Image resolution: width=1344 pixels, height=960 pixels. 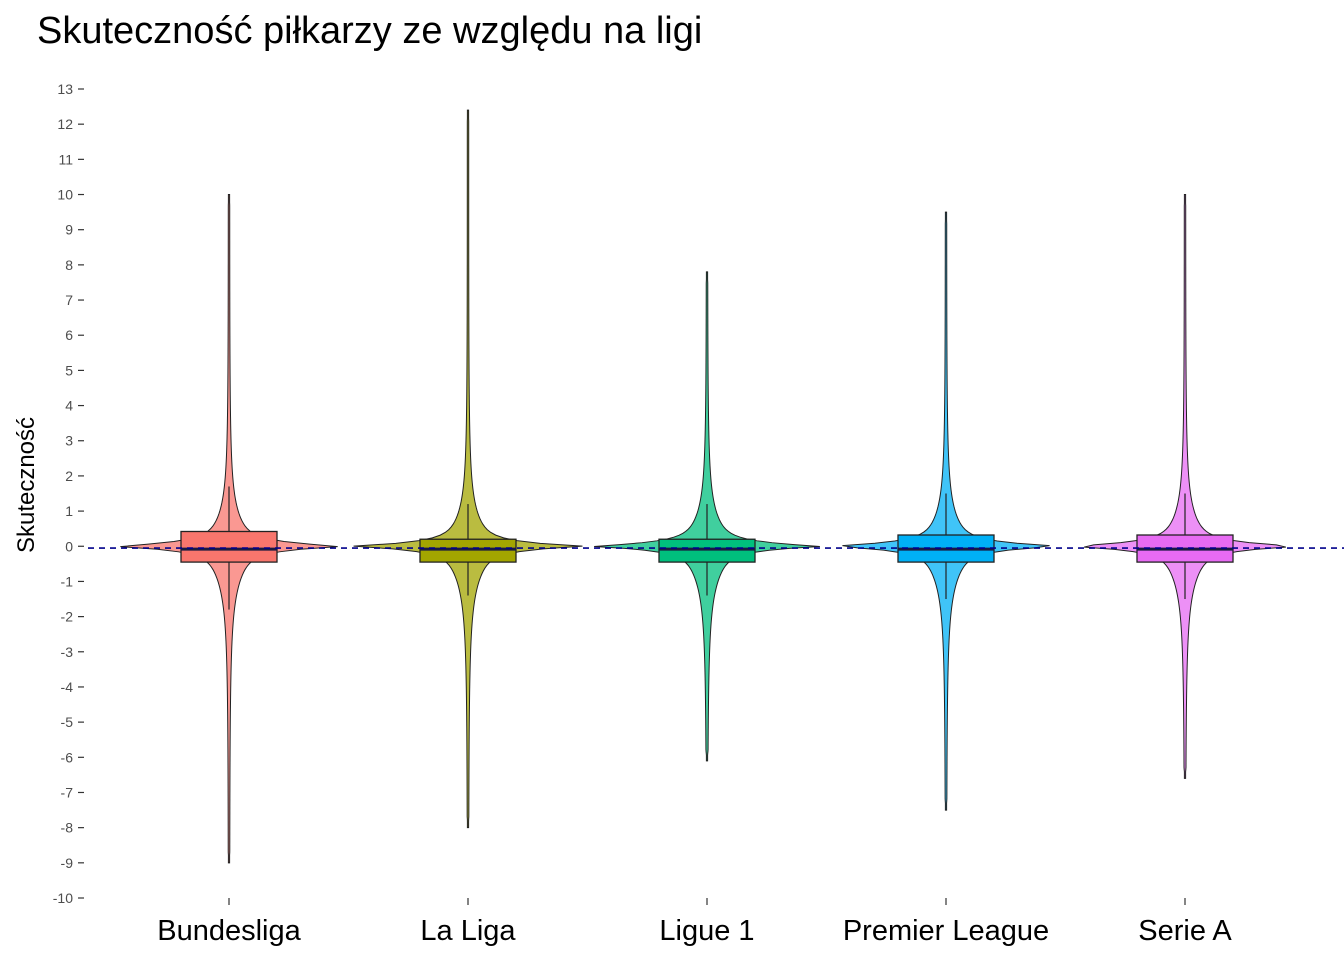 I want to click on y-tick-label: -1, so click(x=67, y=581).